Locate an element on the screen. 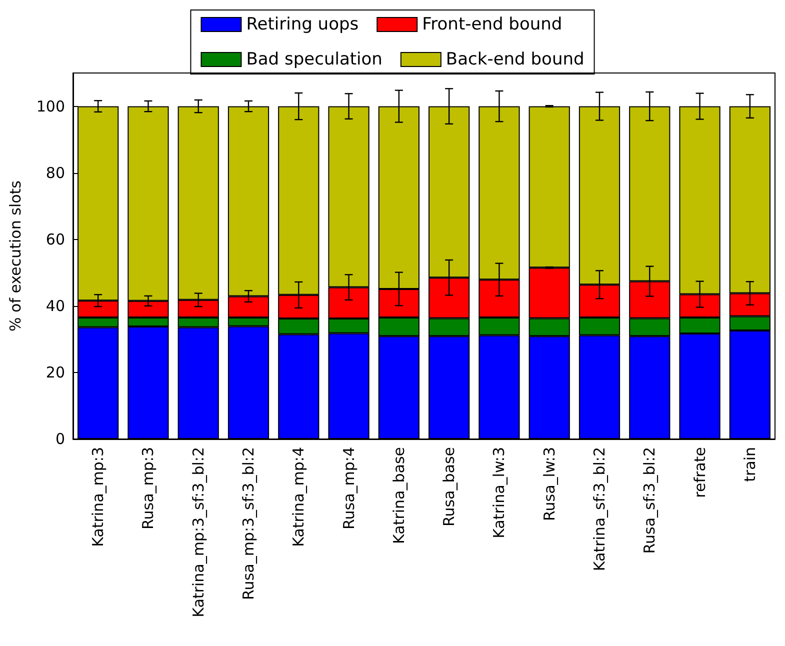 The width and height of the screenshot is (785, 646). legend-label: Front-end bound is located at coordinates (492, 24).